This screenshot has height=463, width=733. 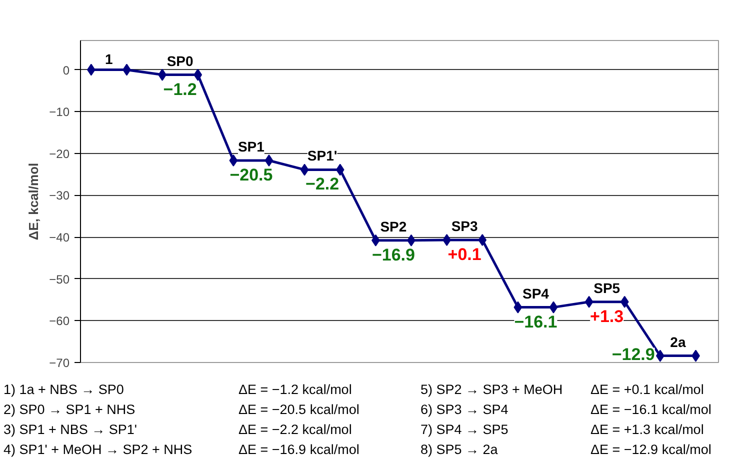 What do you see at coordinates (459, 449) in the screenshot?
I see `text: 8) SP5 → 2a` at bounding box center [459, 449].